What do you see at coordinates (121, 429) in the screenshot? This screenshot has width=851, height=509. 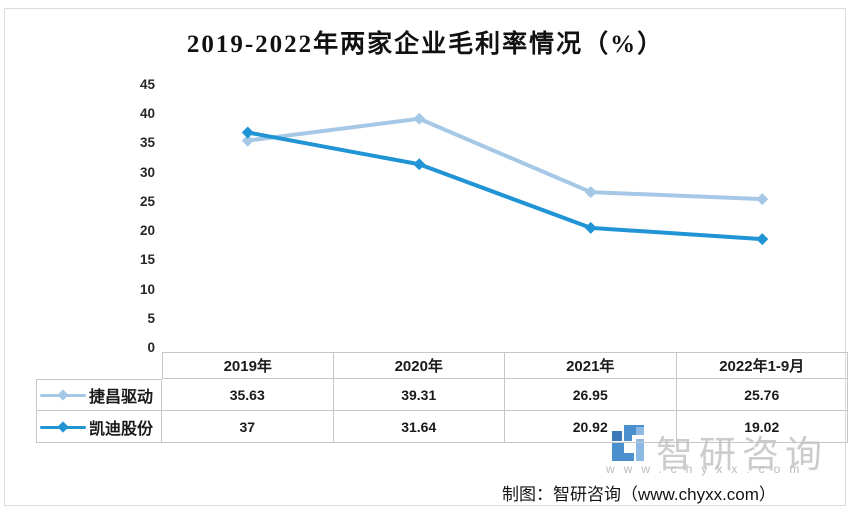 I see `series2-name: 凯迪股份` at bounding box center [121, 429].